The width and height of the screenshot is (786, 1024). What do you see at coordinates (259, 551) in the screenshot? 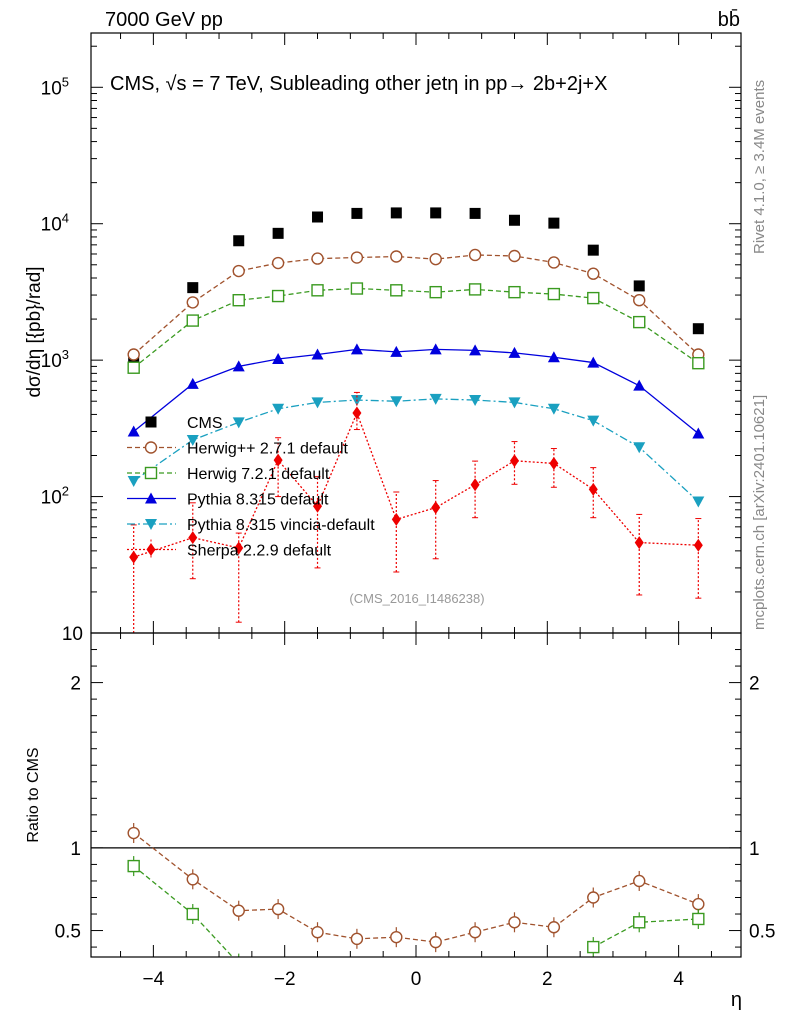
I see `legend-label: Sherpa 2.2.9 default` at bounding box center [259, 551].